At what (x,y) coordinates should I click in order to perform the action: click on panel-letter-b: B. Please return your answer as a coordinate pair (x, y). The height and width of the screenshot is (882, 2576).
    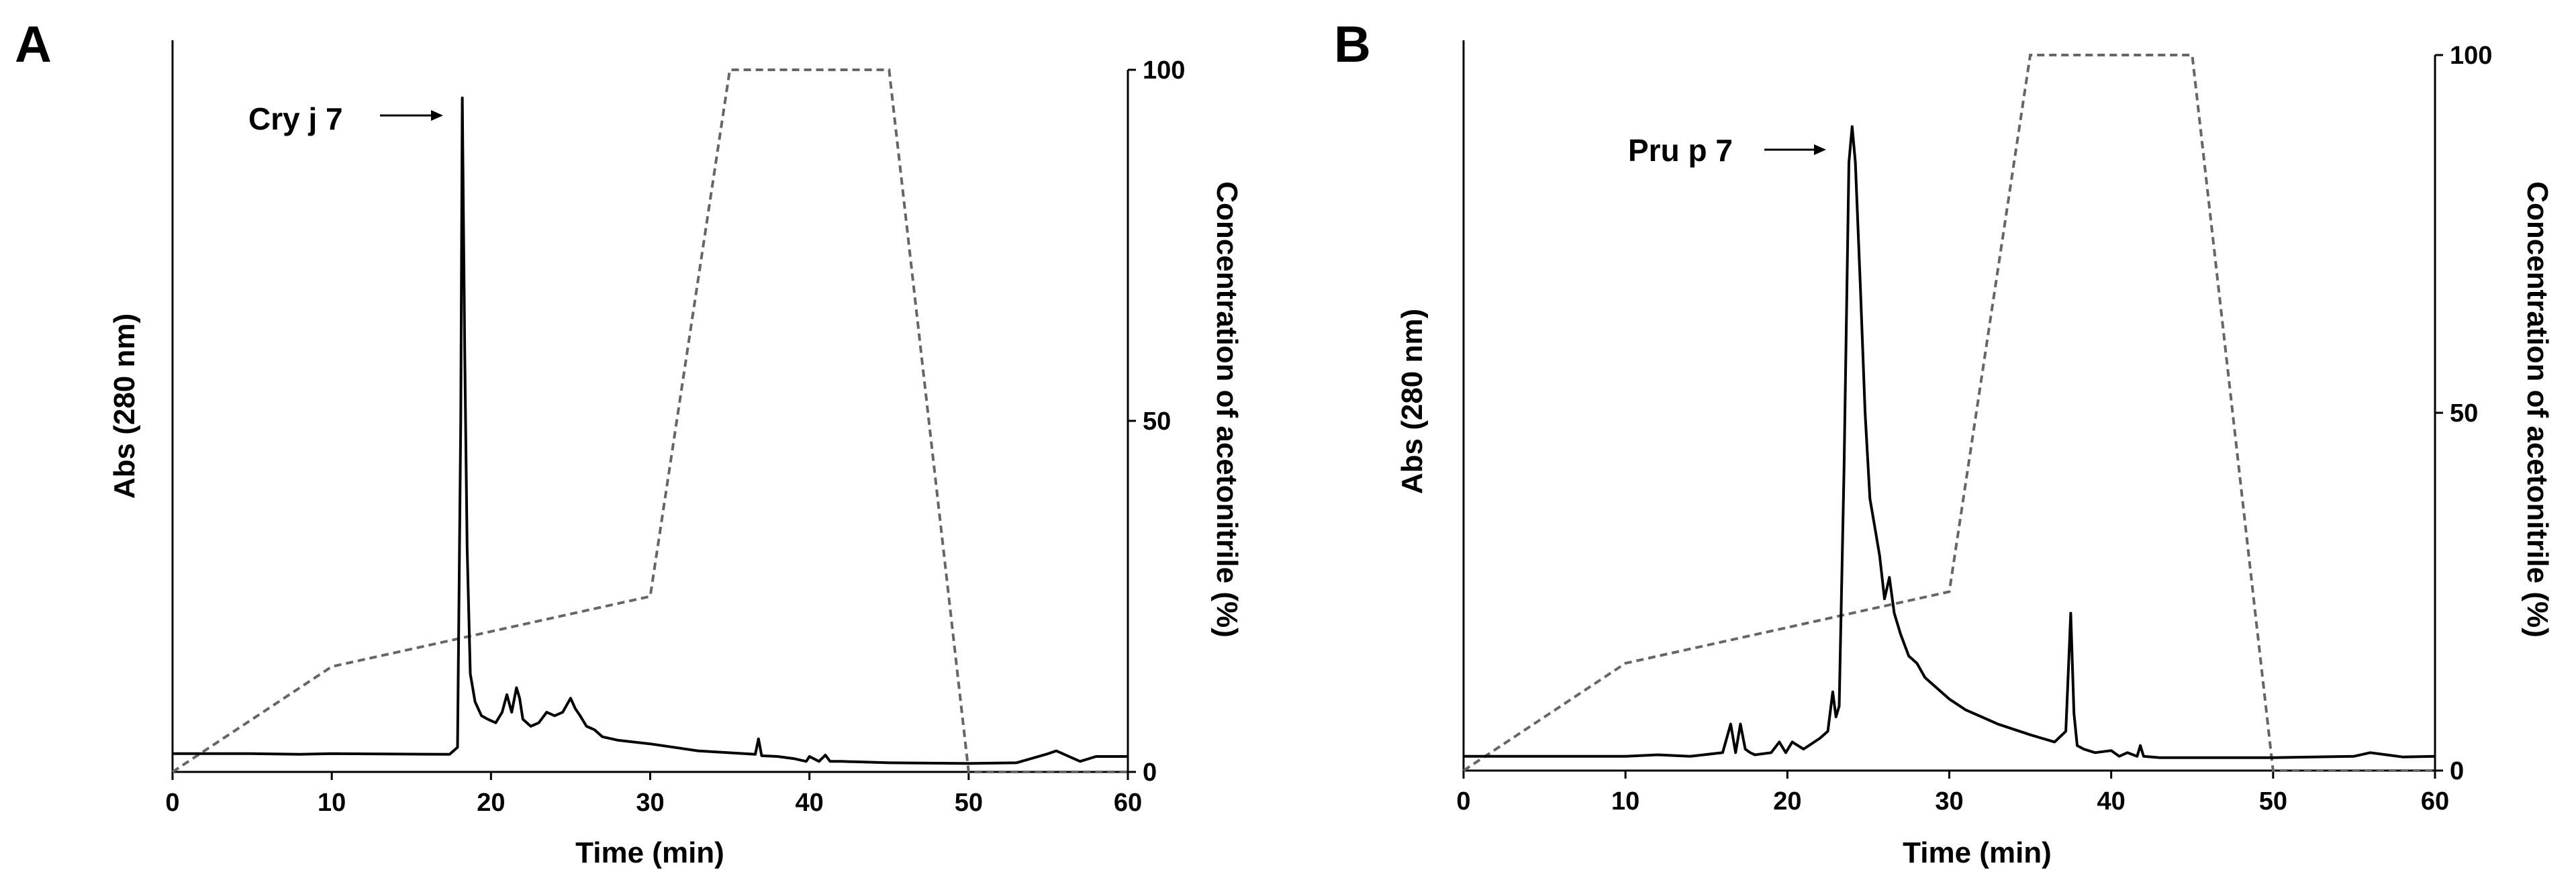
    Looking at the image, I should click on (1352, 45).